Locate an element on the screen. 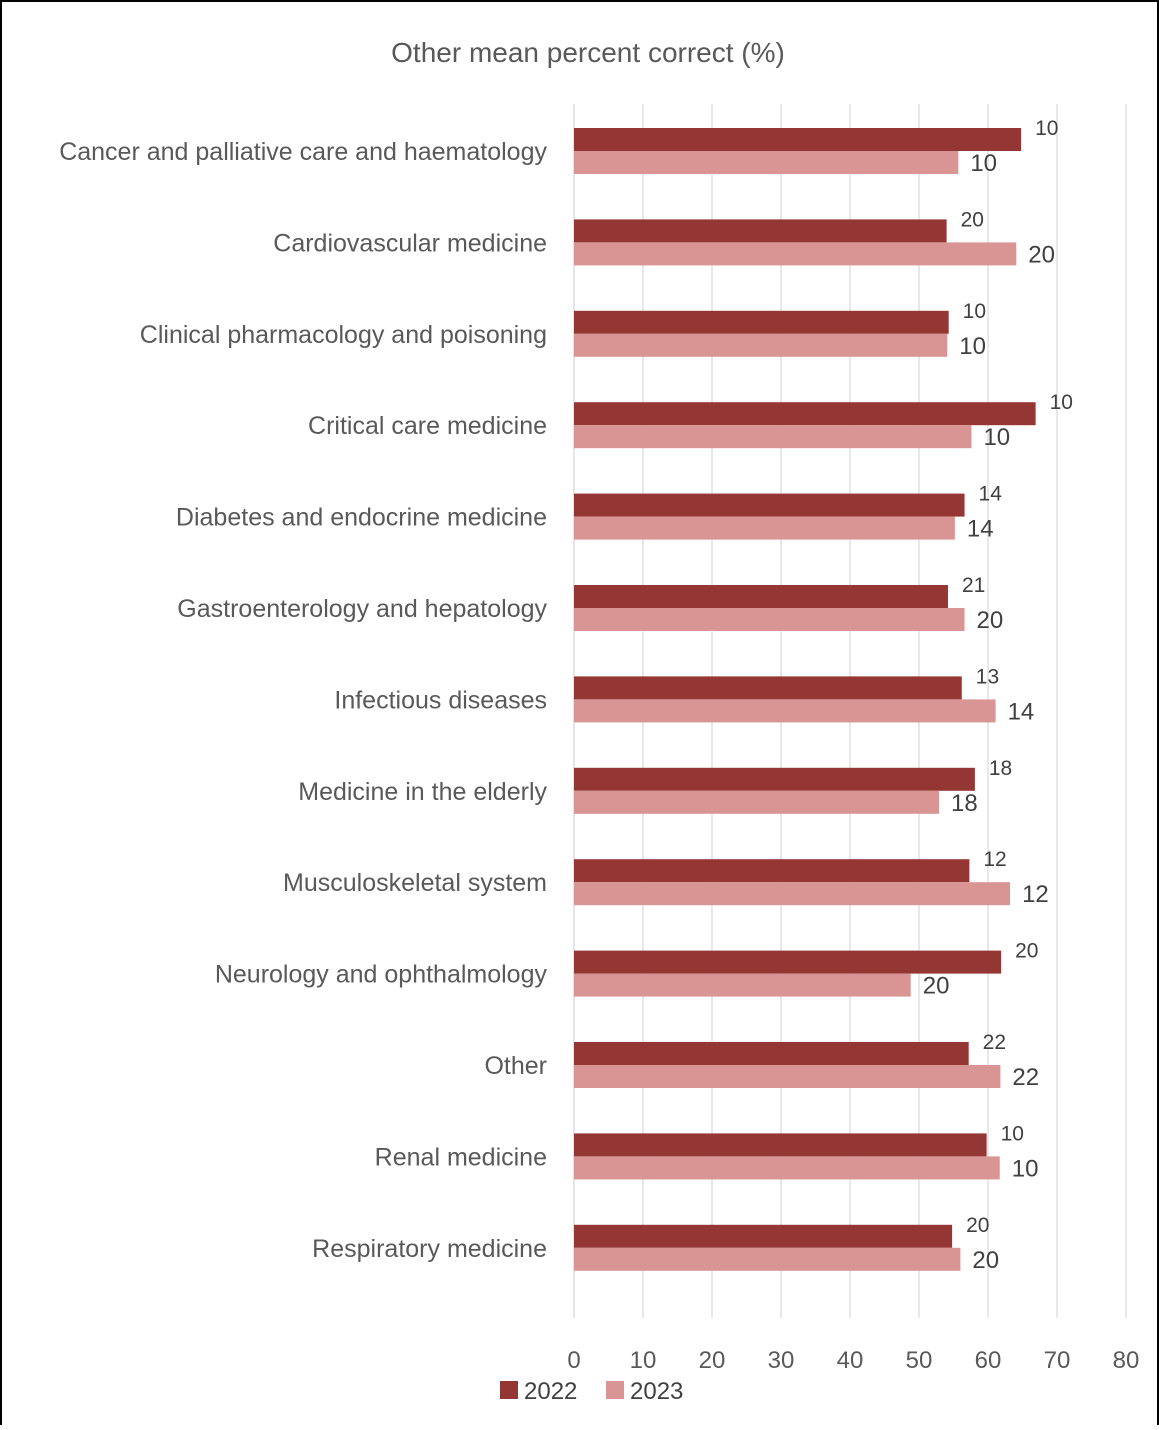 This screenshot has width=1159, height=1430. legend-swatch-2022 is located at coordinates (509, 1390).